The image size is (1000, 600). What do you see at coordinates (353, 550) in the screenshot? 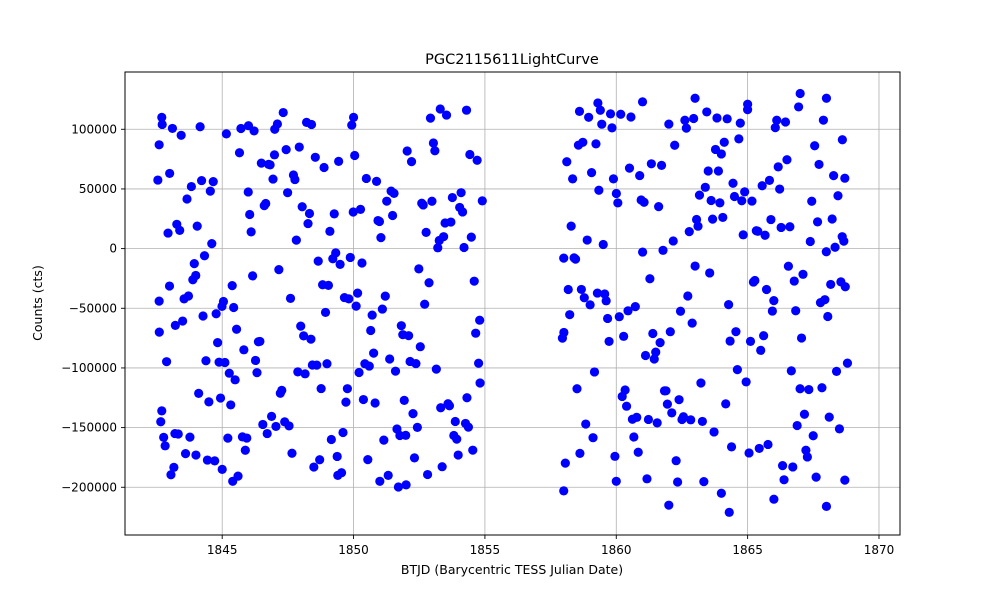
I see `x-tick-label: 1850` at bounding box center [353, 550].